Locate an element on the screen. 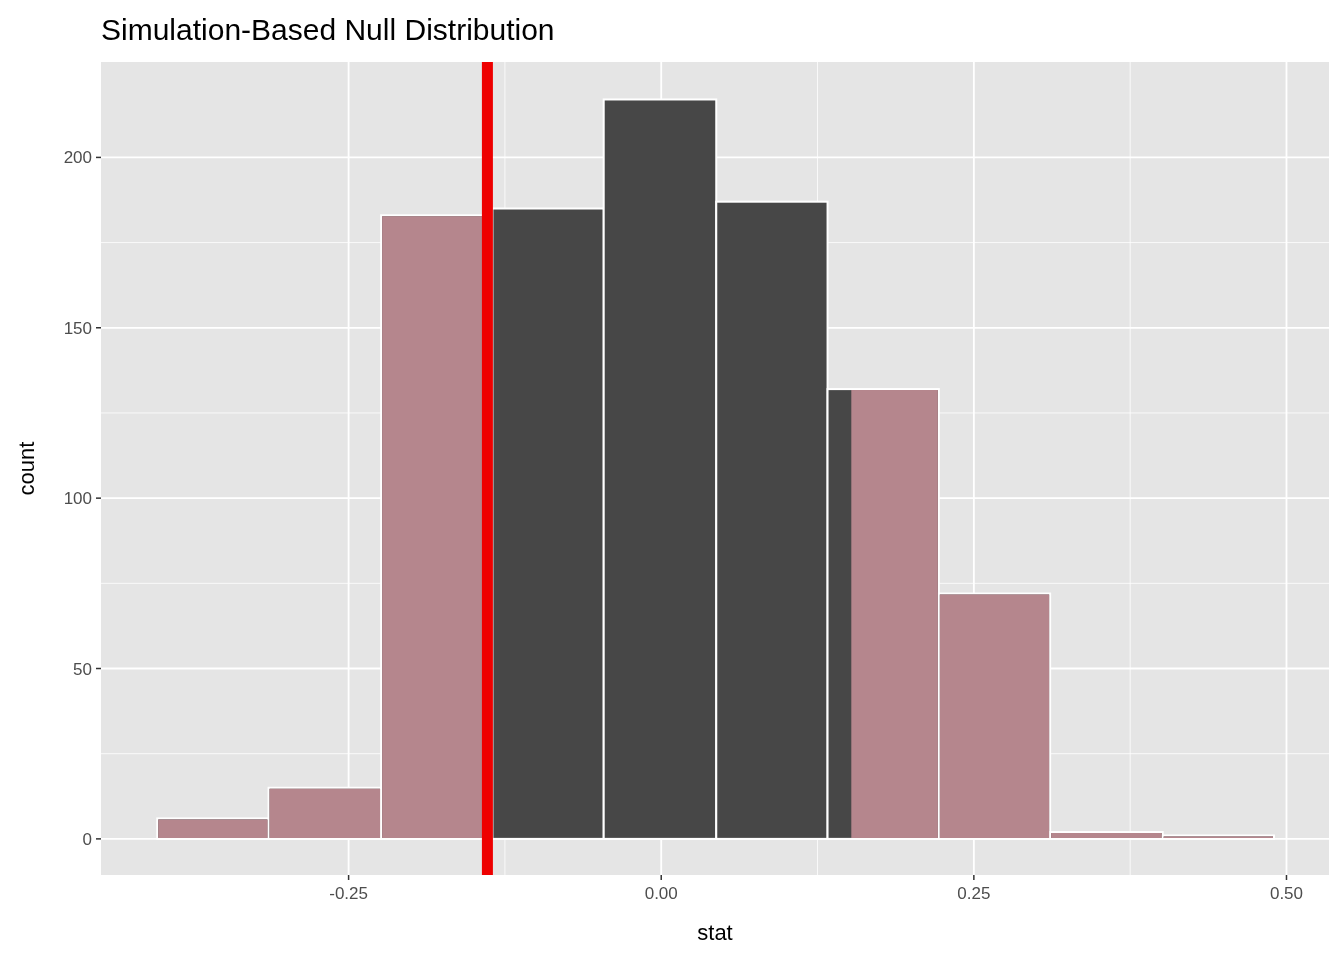 The width and height of the screenshot is (1344, 960). x-tick-label: -0.25 is located at coordinates (348, 893).